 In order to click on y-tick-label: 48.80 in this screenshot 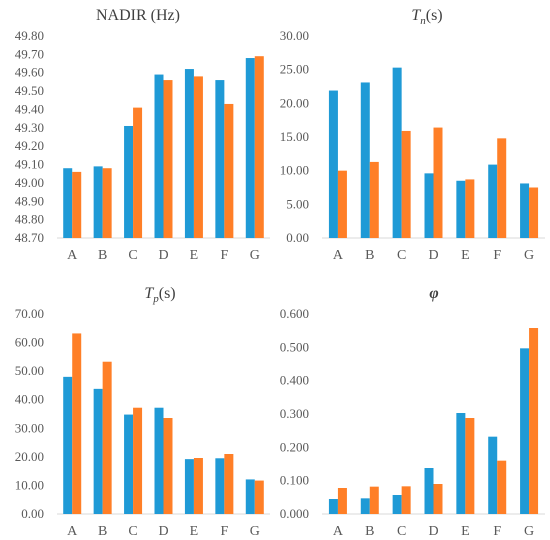, I will do `click(29, 219)`.